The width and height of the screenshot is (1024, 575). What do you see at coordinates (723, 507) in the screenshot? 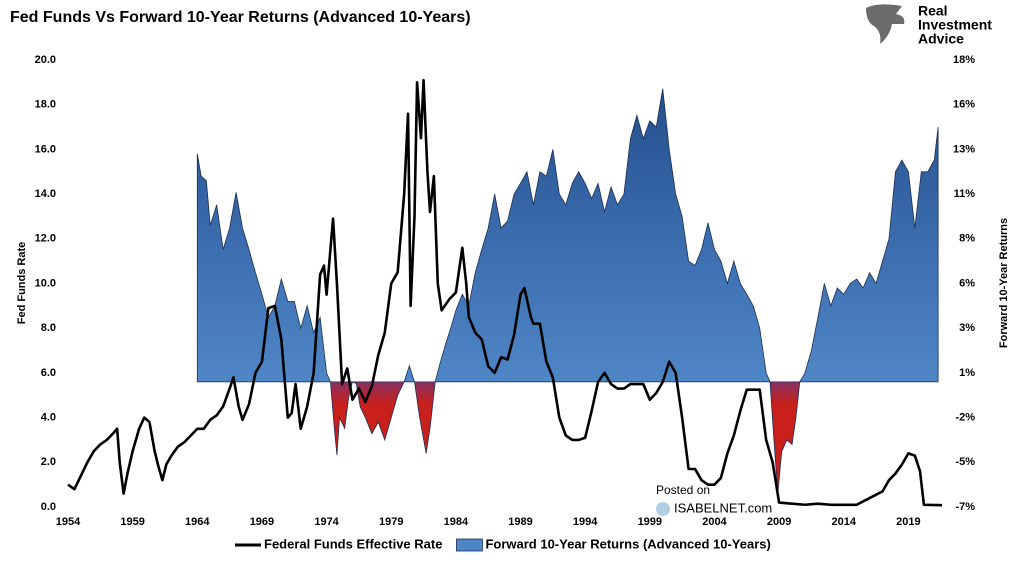
I see `watermark: ISABELNET.com` at bounding box center [723, 507].